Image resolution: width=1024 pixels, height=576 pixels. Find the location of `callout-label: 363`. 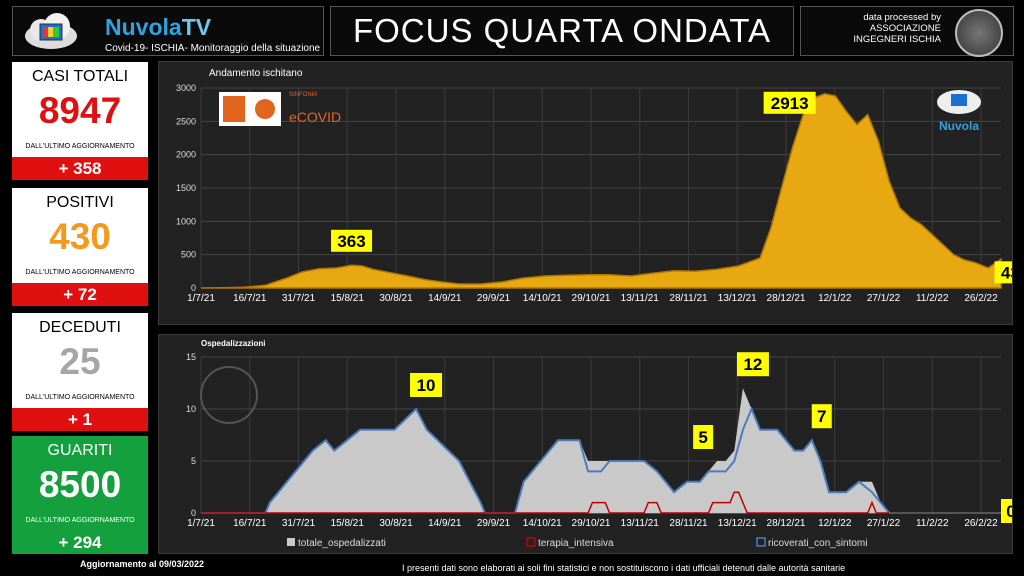

callout-label: 363 is located at coordinates (351, 241).